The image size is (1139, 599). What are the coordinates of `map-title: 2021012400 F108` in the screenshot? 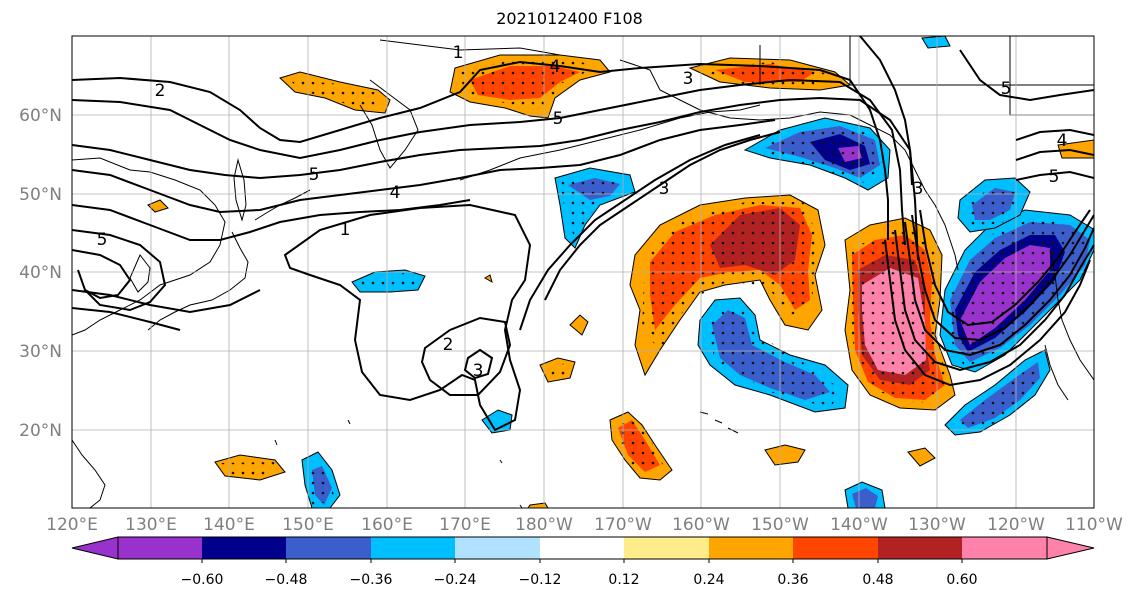 It's located at (569, 18).